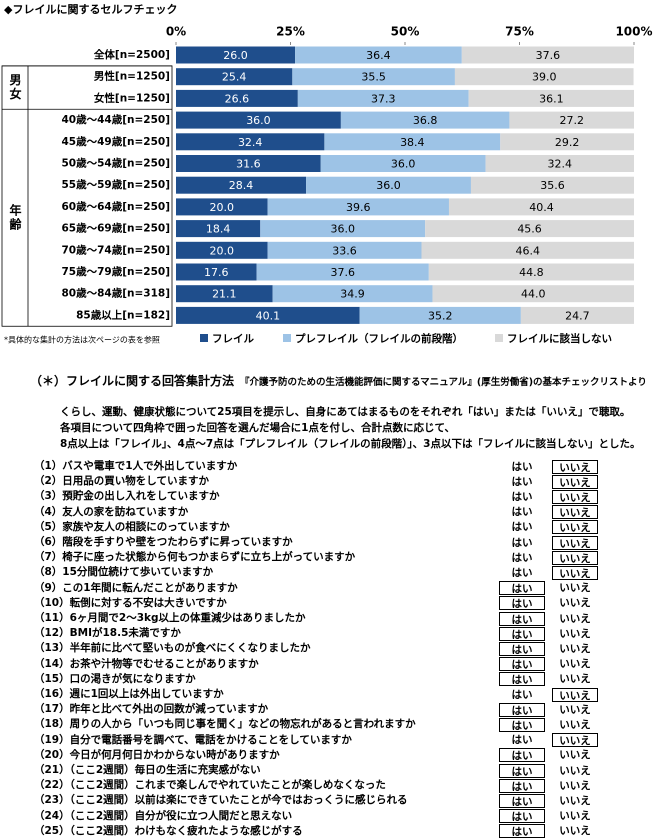 This screenshot has width=662, height=840. I want to click on value-label: 28.4, so click(241, 185).